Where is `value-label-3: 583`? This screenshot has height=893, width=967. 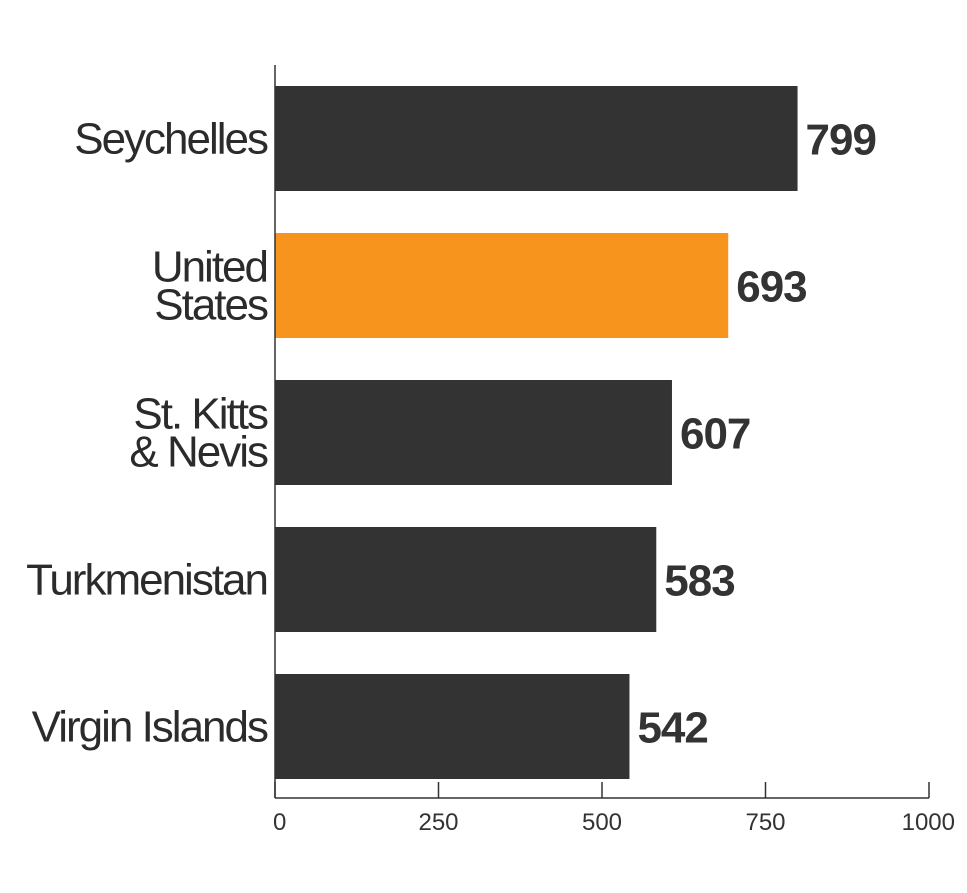
value-label-3: 583 is located at coordinates (699, 581).